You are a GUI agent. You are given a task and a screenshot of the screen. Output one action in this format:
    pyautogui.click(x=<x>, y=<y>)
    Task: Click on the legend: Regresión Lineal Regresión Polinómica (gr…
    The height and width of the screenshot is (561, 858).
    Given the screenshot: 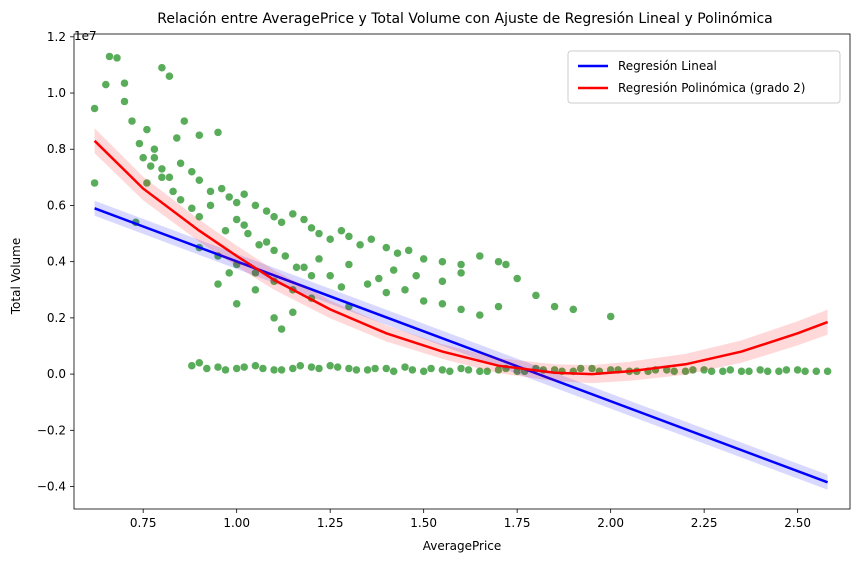 What is the action you would take?
    pyautogui.click(x=704, y=77)
    